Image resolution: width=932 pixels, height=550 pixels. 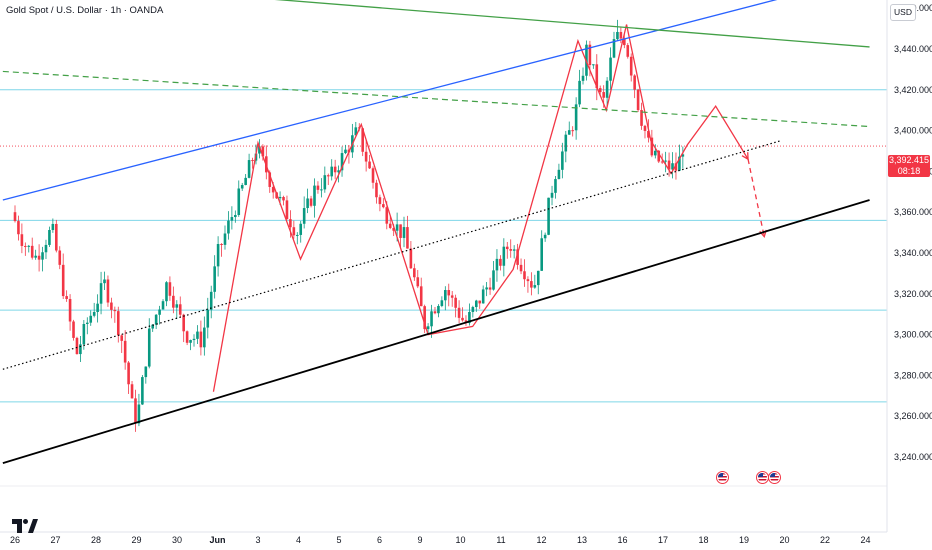 I want to click on x-tick-label: 26, so click(x=15, y=540).